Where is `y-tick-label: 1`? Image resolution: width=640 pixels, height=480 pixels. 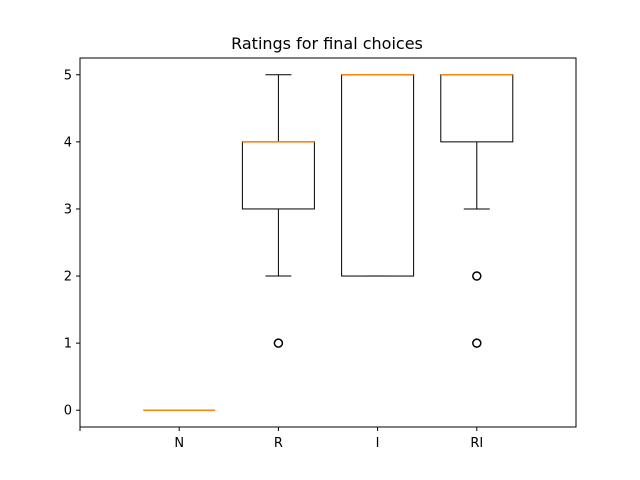
y-tick-label: 1 is located at coordinates (68, 344).